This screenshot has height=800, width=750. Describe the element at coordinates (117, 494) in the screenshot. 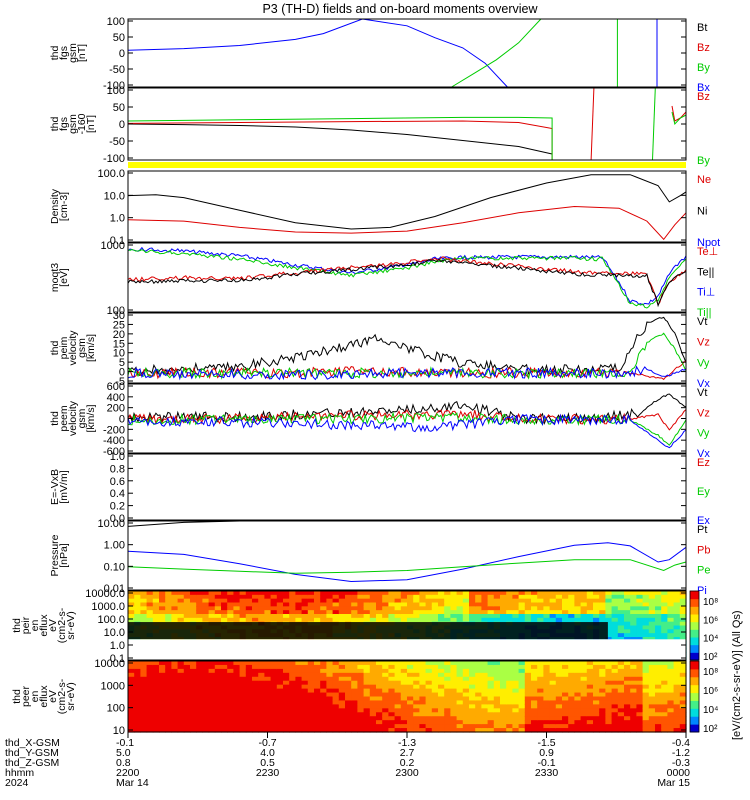

I see `y-tick-label: 0.4` at that location.